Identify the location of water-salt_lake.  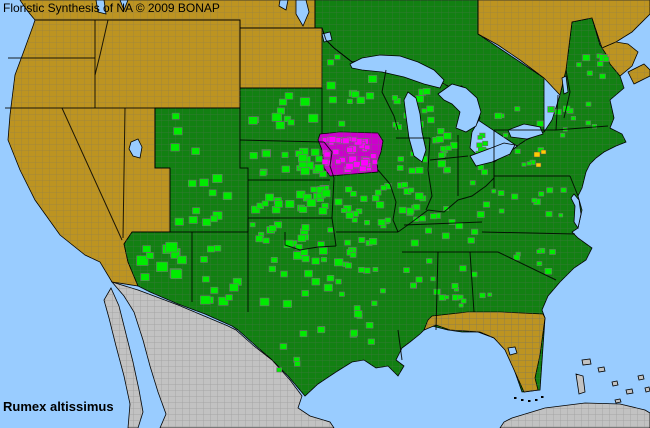
(135, 148).